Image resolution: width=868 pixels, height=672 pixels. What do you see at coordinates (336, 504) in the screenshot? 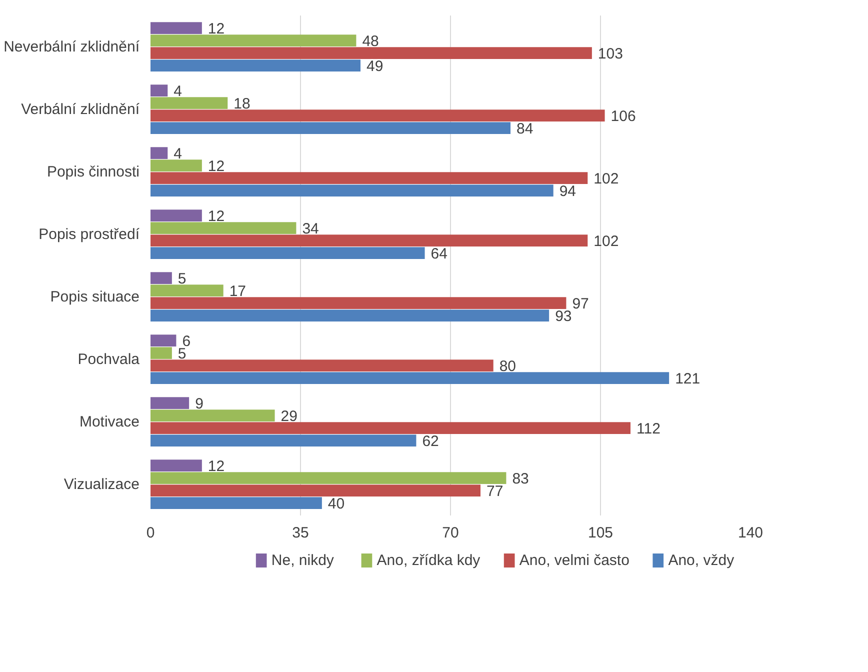
I see `data-label: 40` at bounding box center [336, 504].